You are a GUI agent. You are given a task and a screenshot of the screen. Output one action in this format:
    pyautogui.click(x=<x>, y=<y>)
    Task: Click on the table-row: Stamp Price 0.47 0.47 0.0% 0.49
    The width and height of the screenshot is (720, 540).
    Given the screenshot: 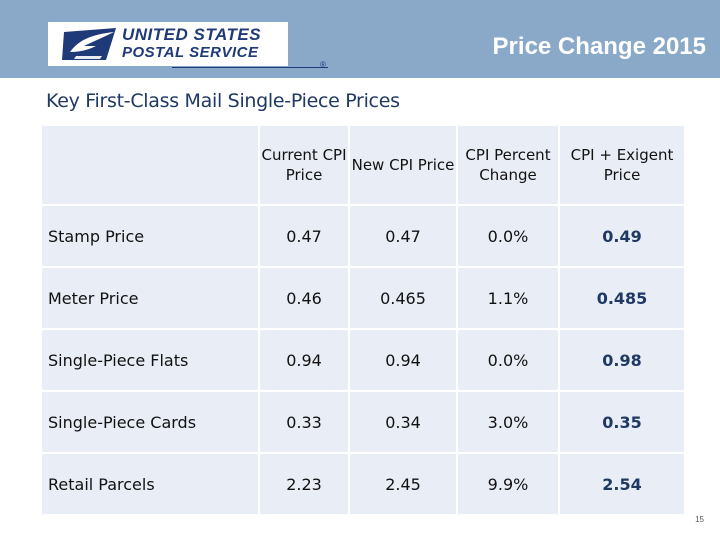 What is the action you would take?
    pyautogui.click(x=364, y=237)
    